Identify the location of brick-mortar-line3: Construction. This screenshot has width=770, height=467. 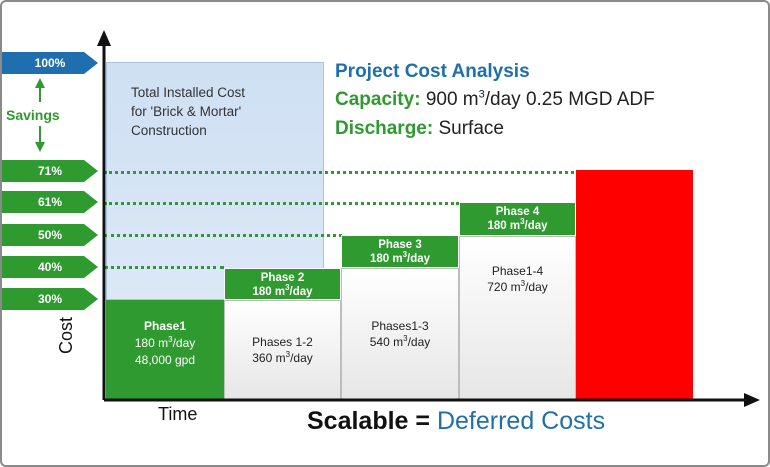
(169, 130).